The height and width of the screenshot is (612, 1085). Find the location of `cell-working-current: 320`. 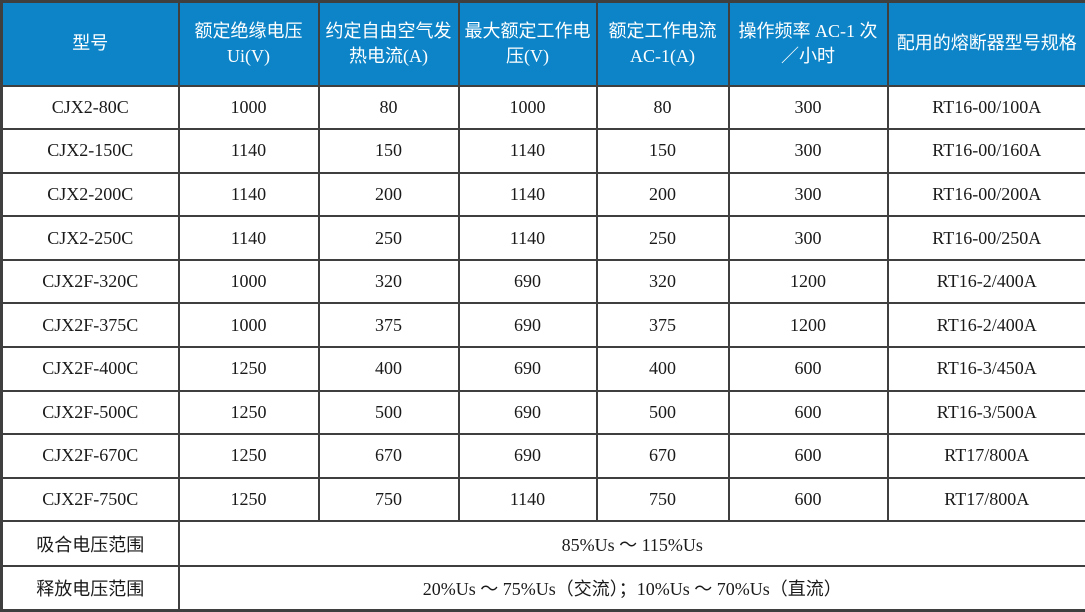

cell-working-current: 320 is located at coordinates (662, 281).